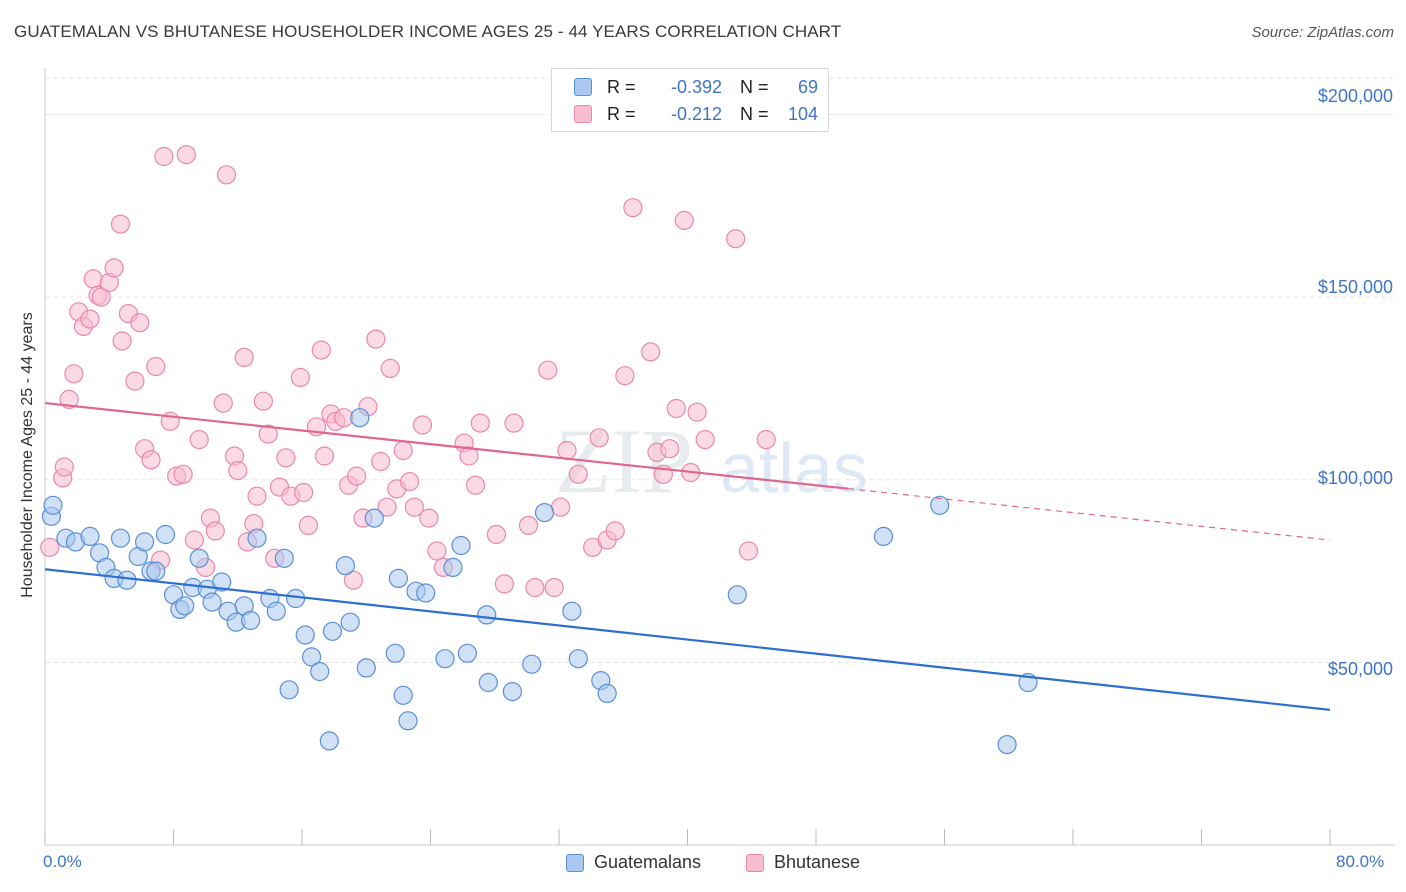 The image size is (1406, 892). Describe the element at coordinates (621, 113) in the screenshot. I see `legend-r-label: R =` at that location.